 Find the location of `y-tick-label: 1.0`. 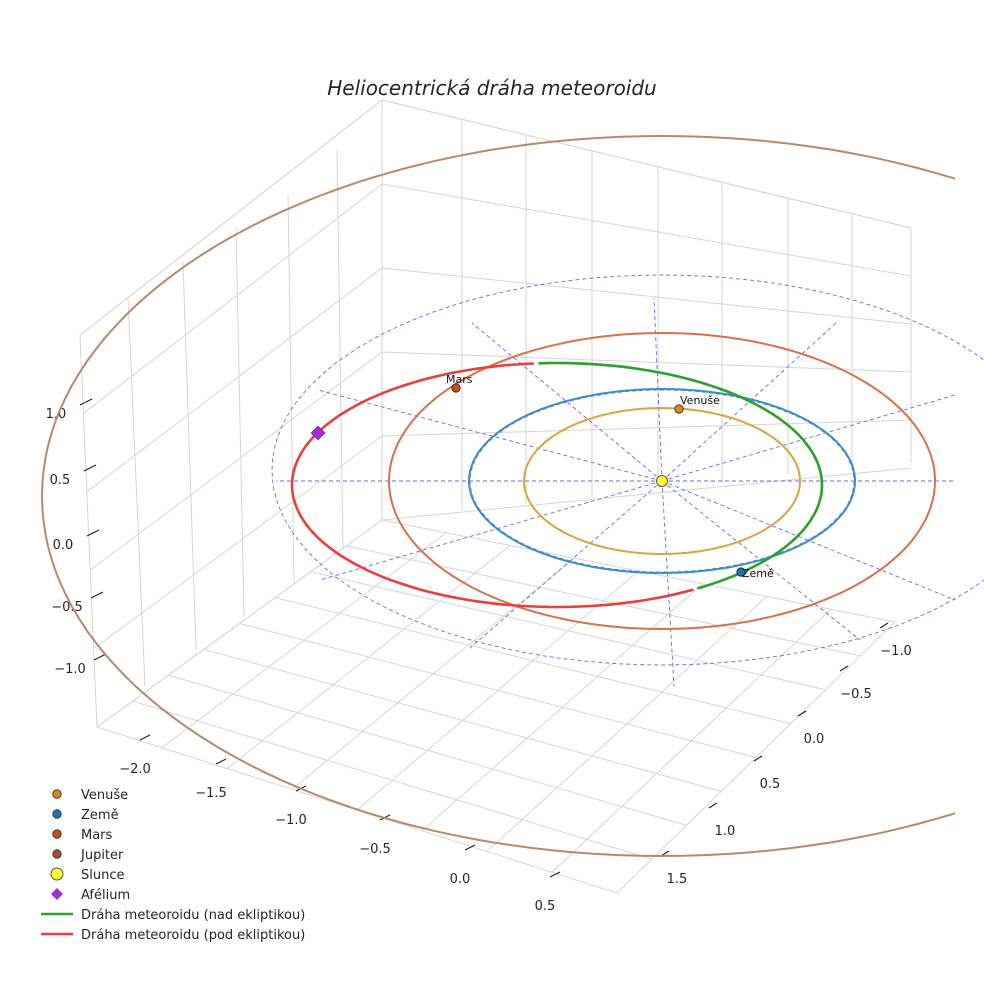

y-tick-label: 1.0 is located at coordinates (725, 831).